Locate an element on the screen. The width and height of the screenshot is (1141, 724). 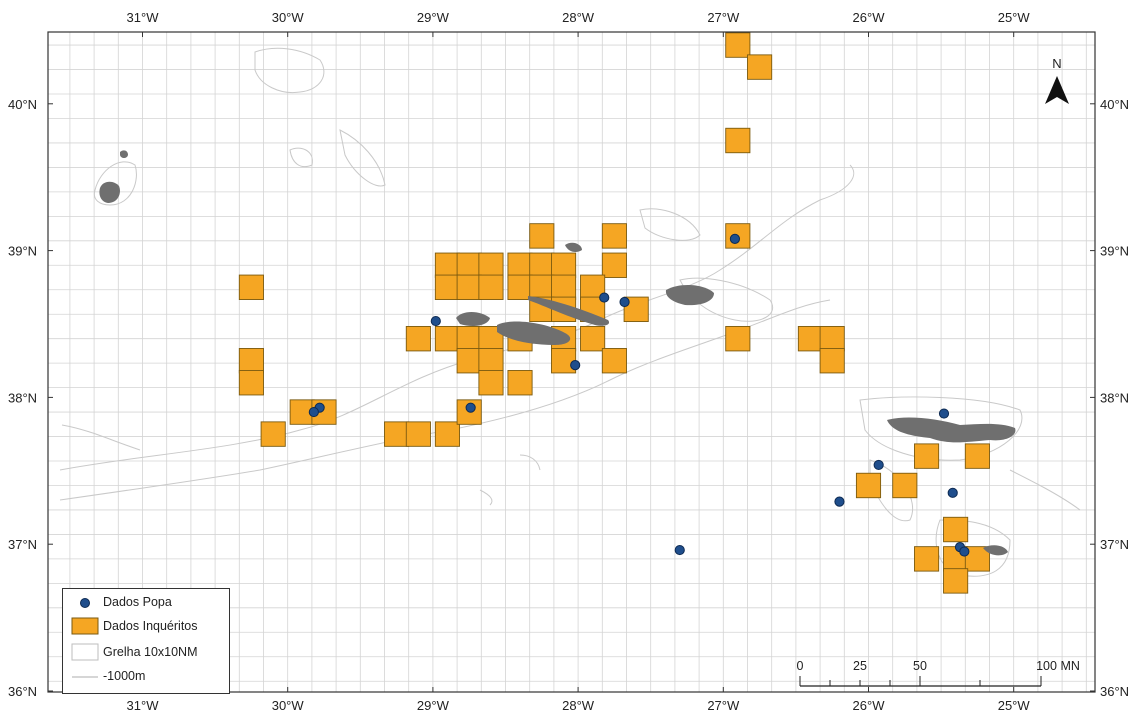
north-label: N is located at coordinates (1056, 63).